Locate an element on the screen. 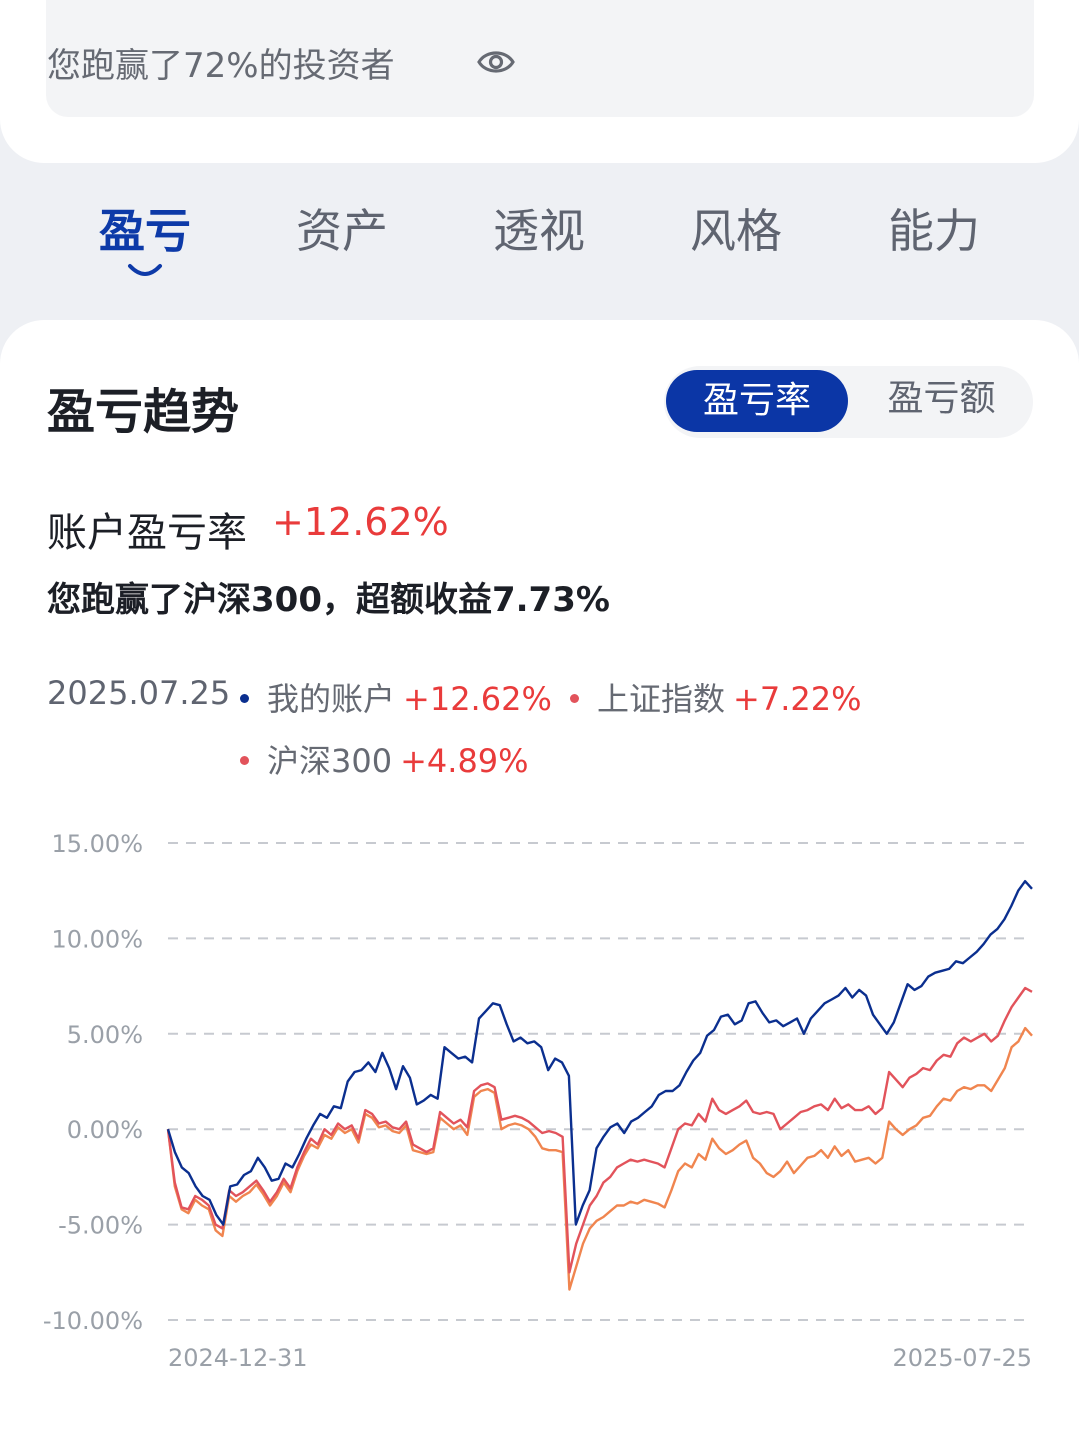 This screenshot has width=1079, height=1439. legend-item-account: 我的账户 +12.62% is located at coordinates (396, 697).